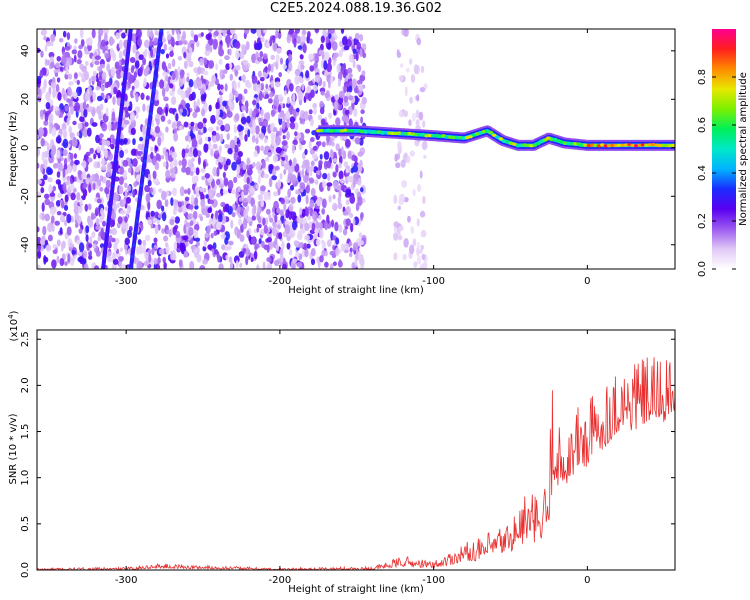  What do you see at coordinates (702, 77) in the screenshot?
I see `colorbar-tick-label: 0.8` at bounding box center [702, 77].